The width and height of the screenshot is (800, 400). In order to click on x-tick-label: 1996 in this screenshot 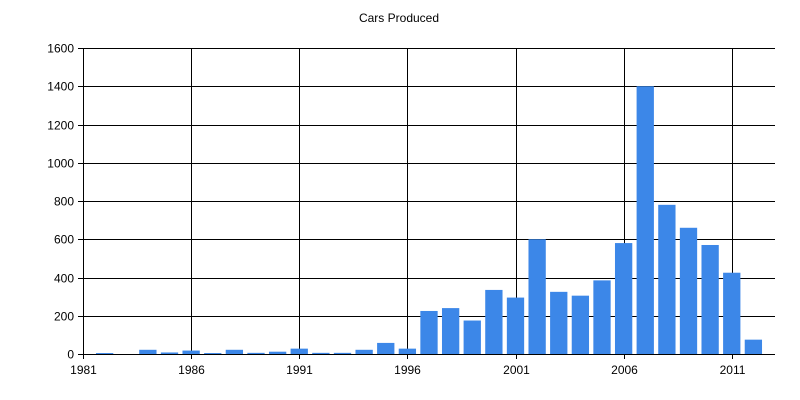, I will do `click(407, 370)`.